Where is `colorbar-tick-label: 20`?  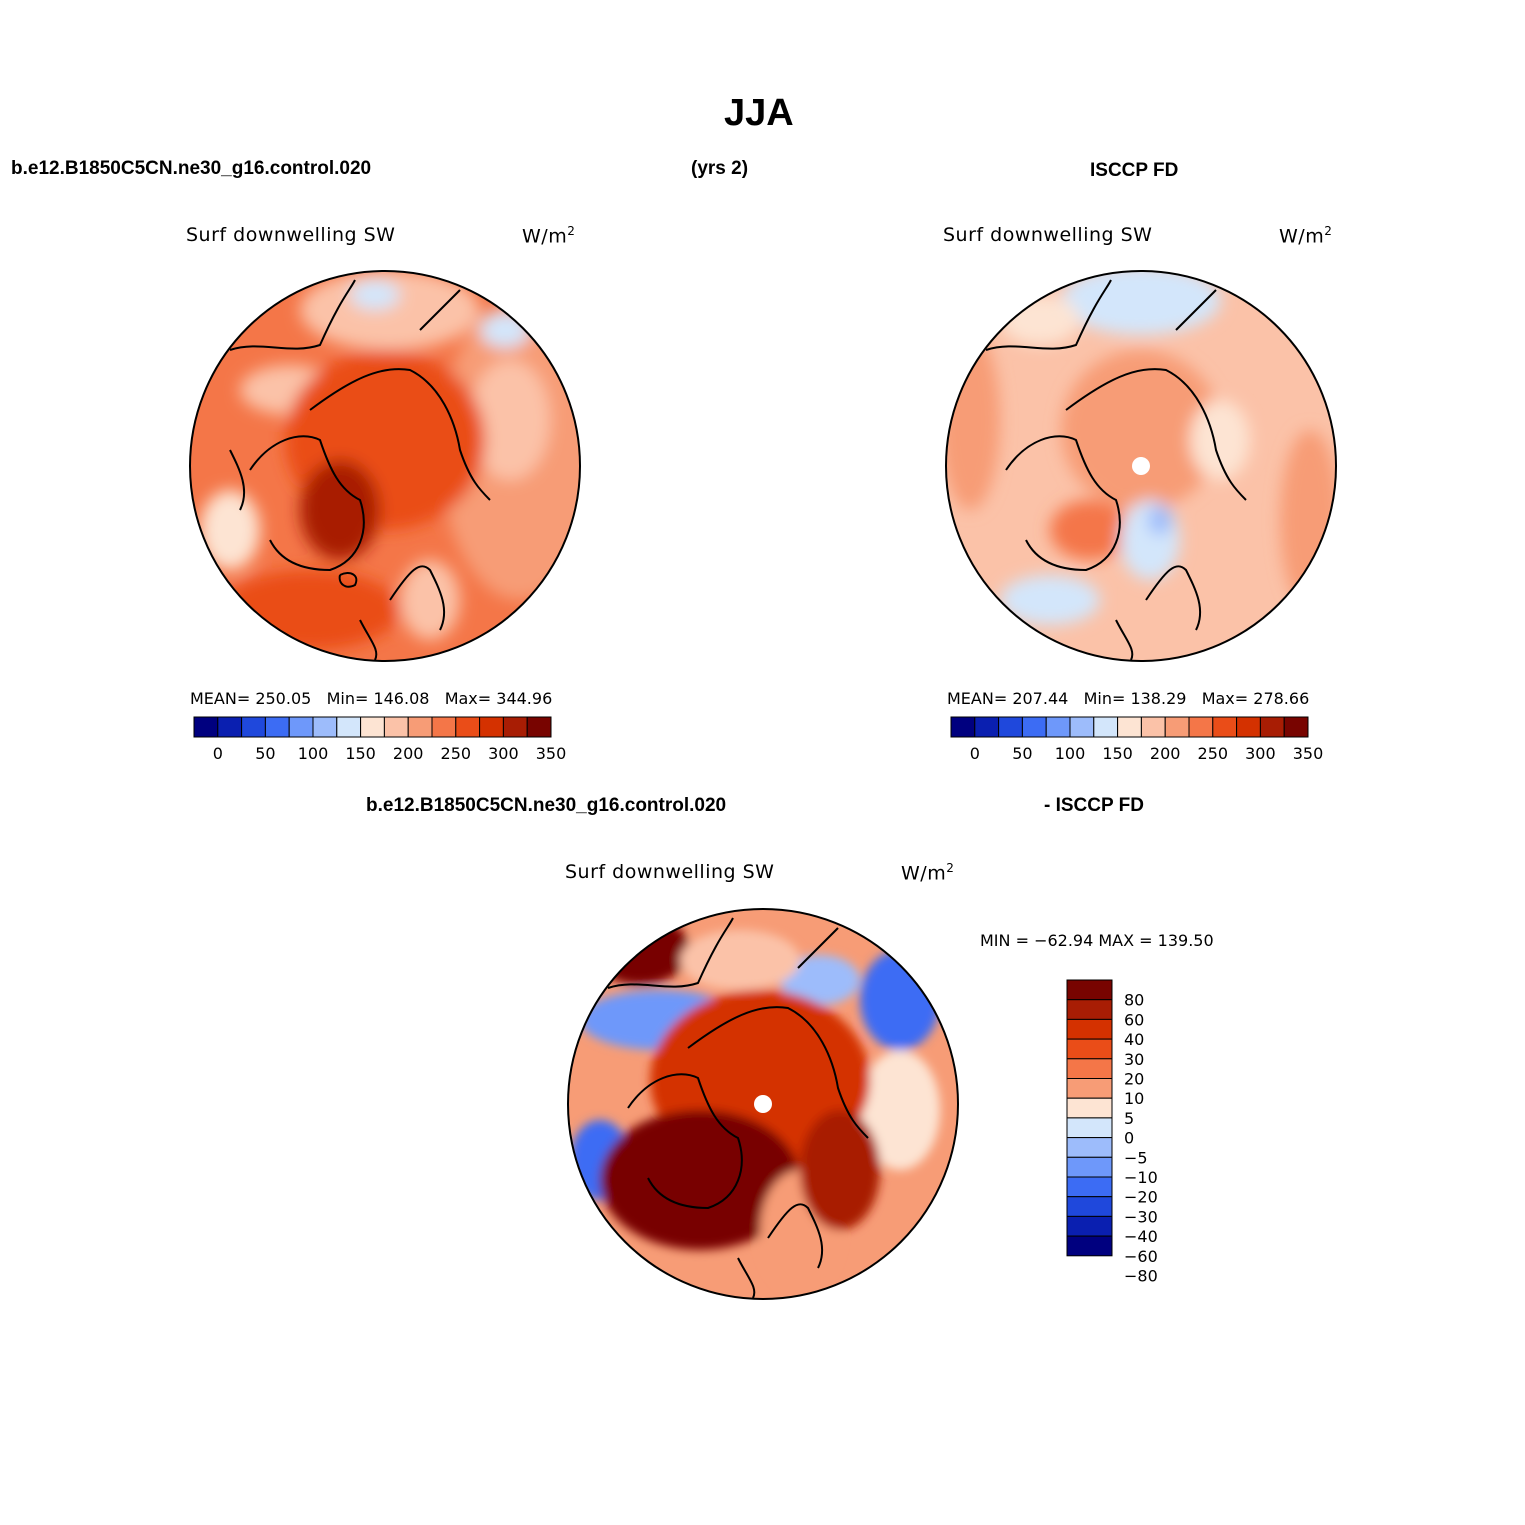 colorbar-tick-label: 20 is located at coordinates (1134, 1079).